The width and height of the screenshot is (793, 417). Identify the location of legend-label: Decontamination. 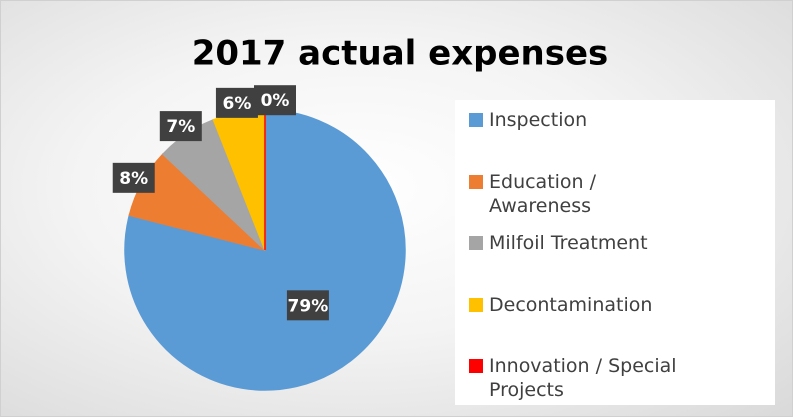
(571, 304).